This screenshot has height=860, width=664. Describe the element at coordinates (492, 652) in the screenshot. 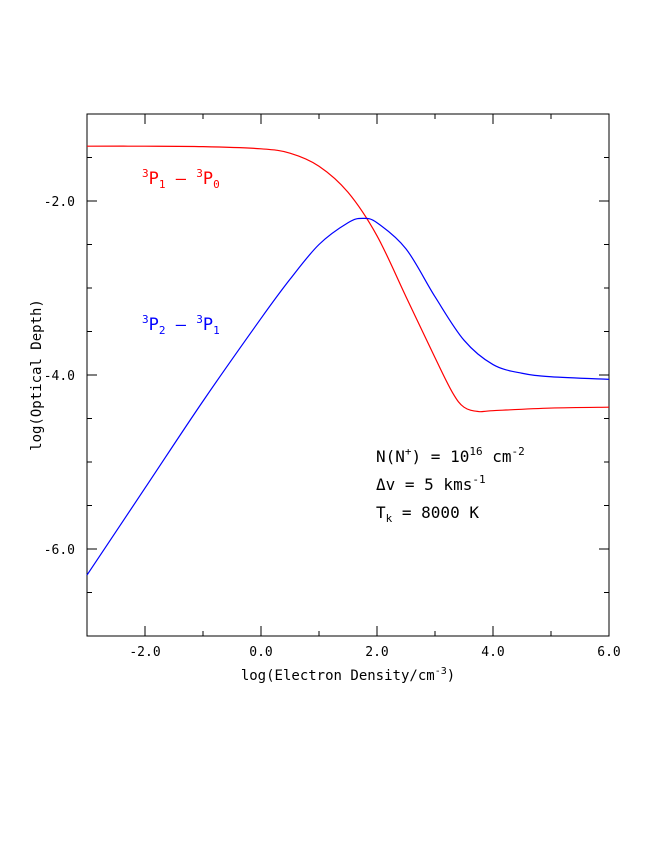

I see `x-tick-label: 4.0` at that location.